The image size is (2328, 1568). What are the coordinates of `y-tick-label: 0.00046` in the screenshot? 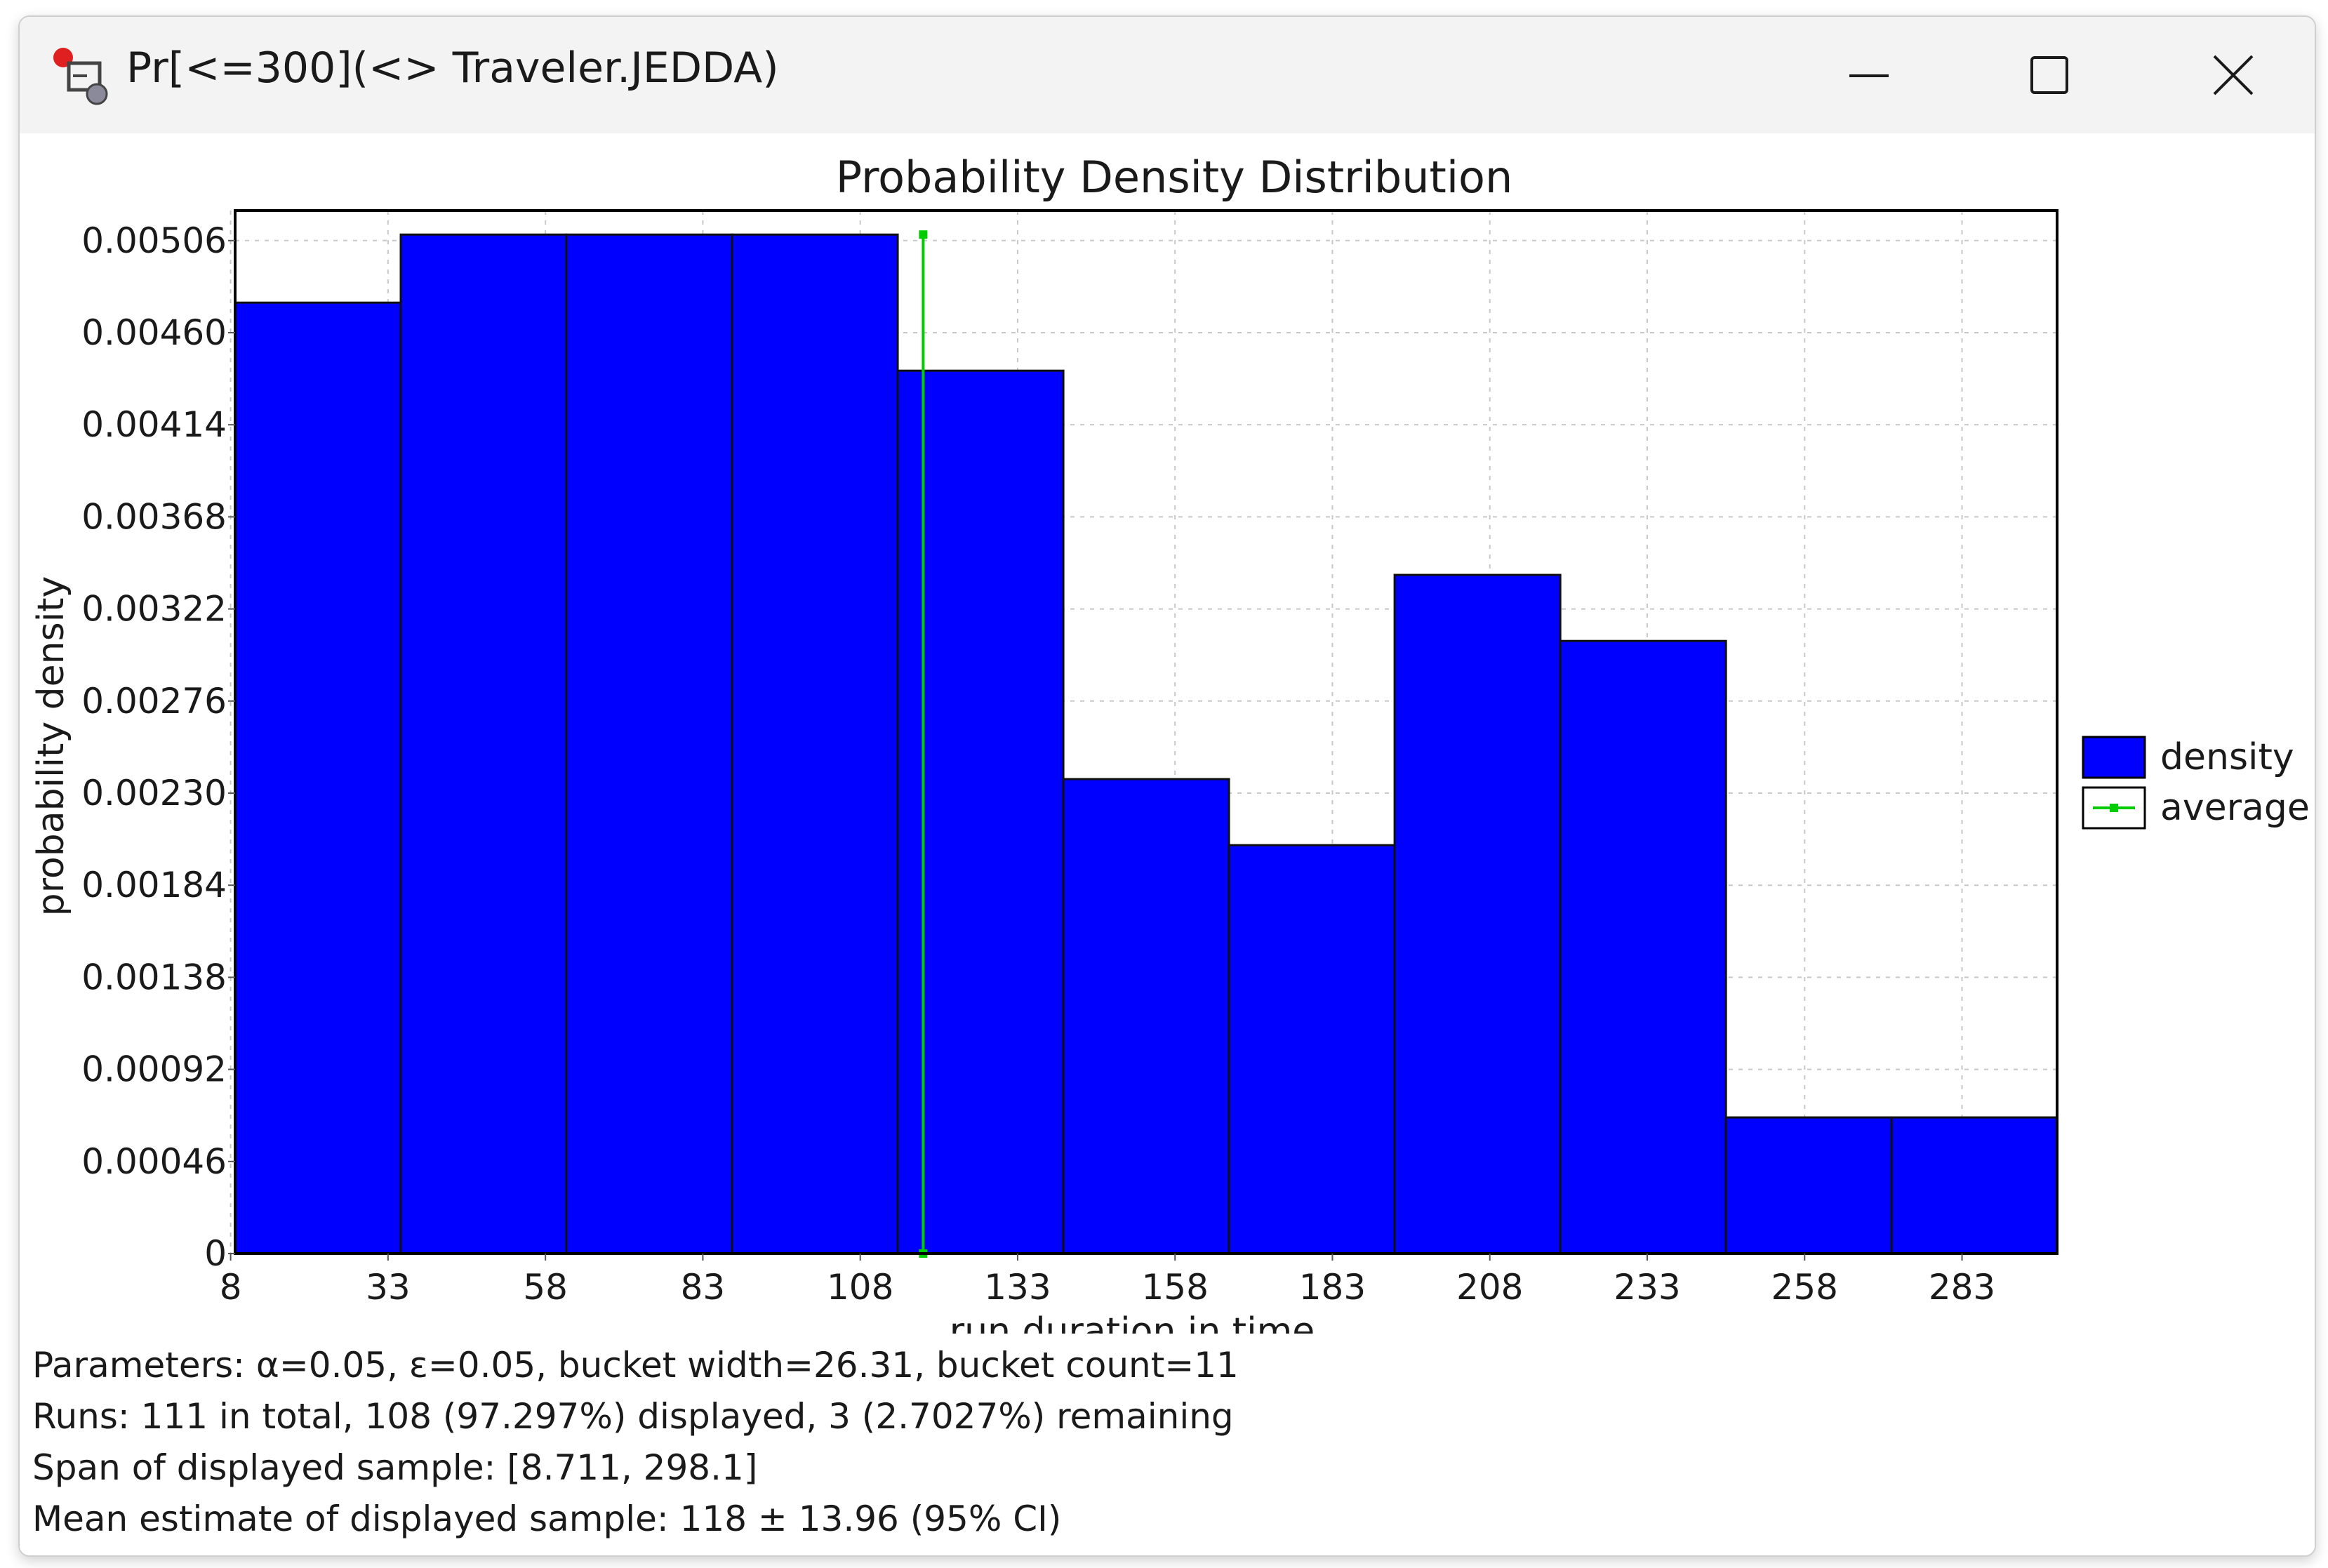 It's located at (154, 1161).